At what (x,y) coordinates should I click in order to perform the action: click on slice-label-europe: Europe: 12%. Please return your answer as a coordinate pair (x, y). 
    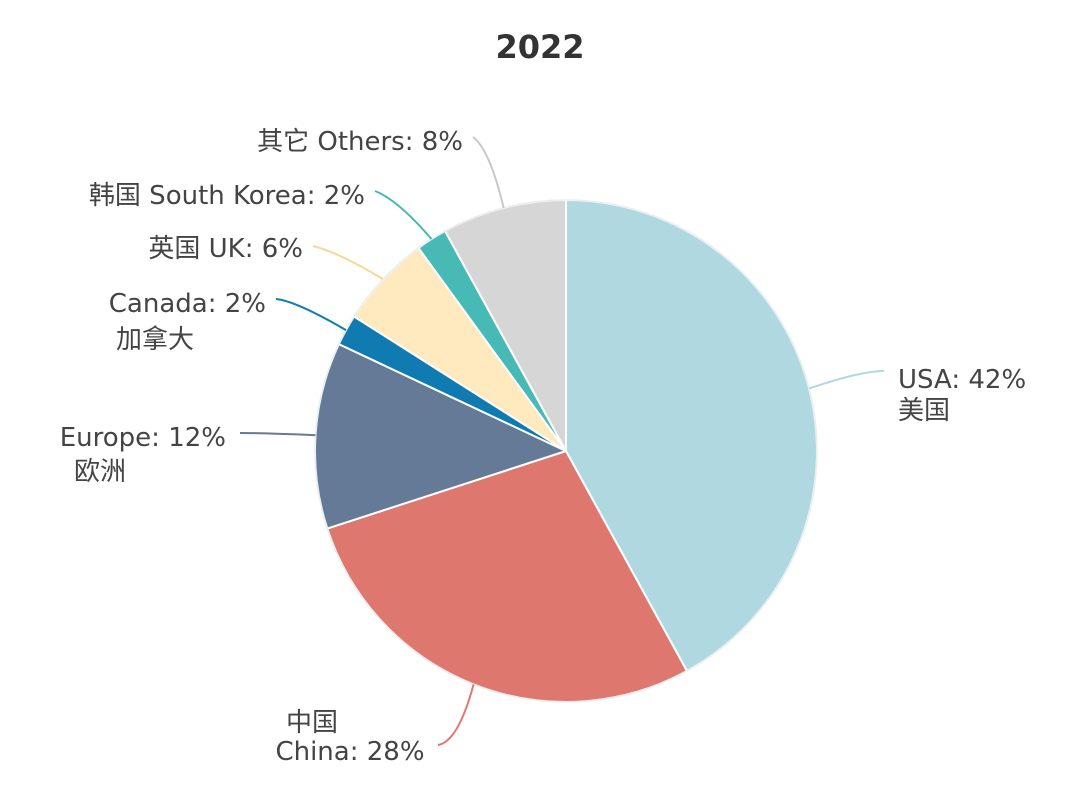
    Looking at the image, I should click on (143, 438).